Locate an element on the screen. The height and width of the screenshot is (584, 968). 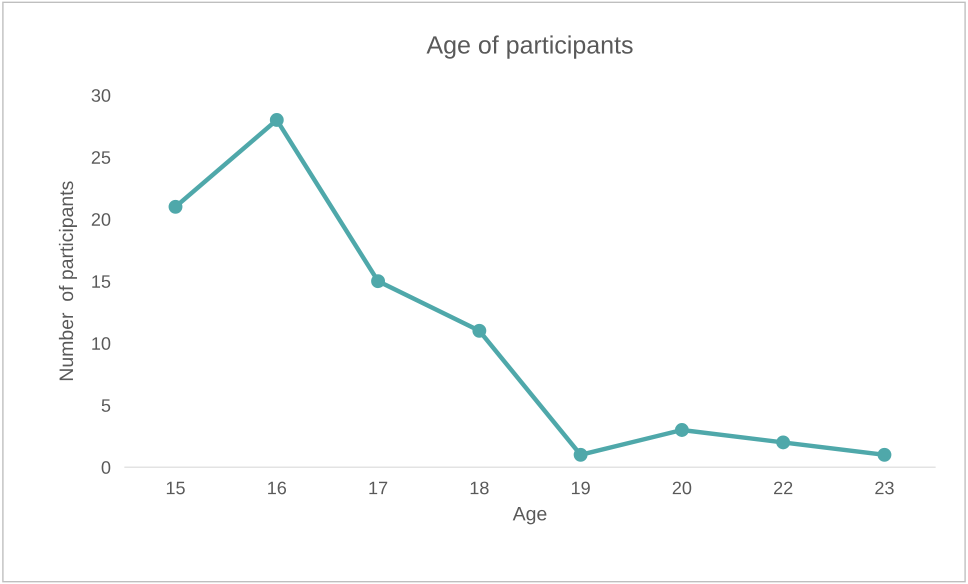
y-tick-label: 0 is located at coordinates (106, 467).